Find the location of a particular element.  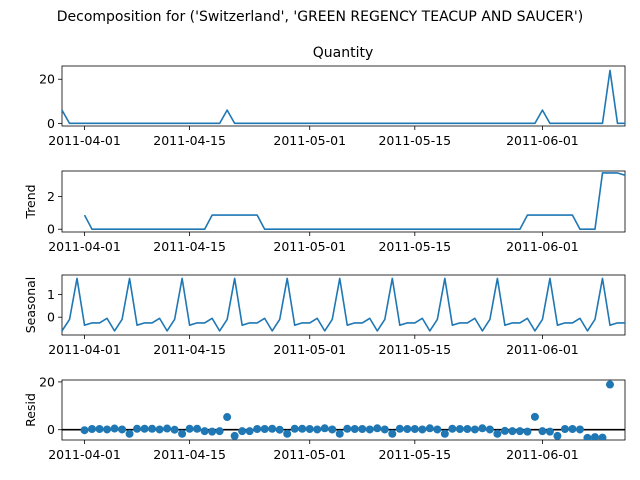

seasonal-xtick-label: 2011-05-15 is located at coordinates (414, 349).